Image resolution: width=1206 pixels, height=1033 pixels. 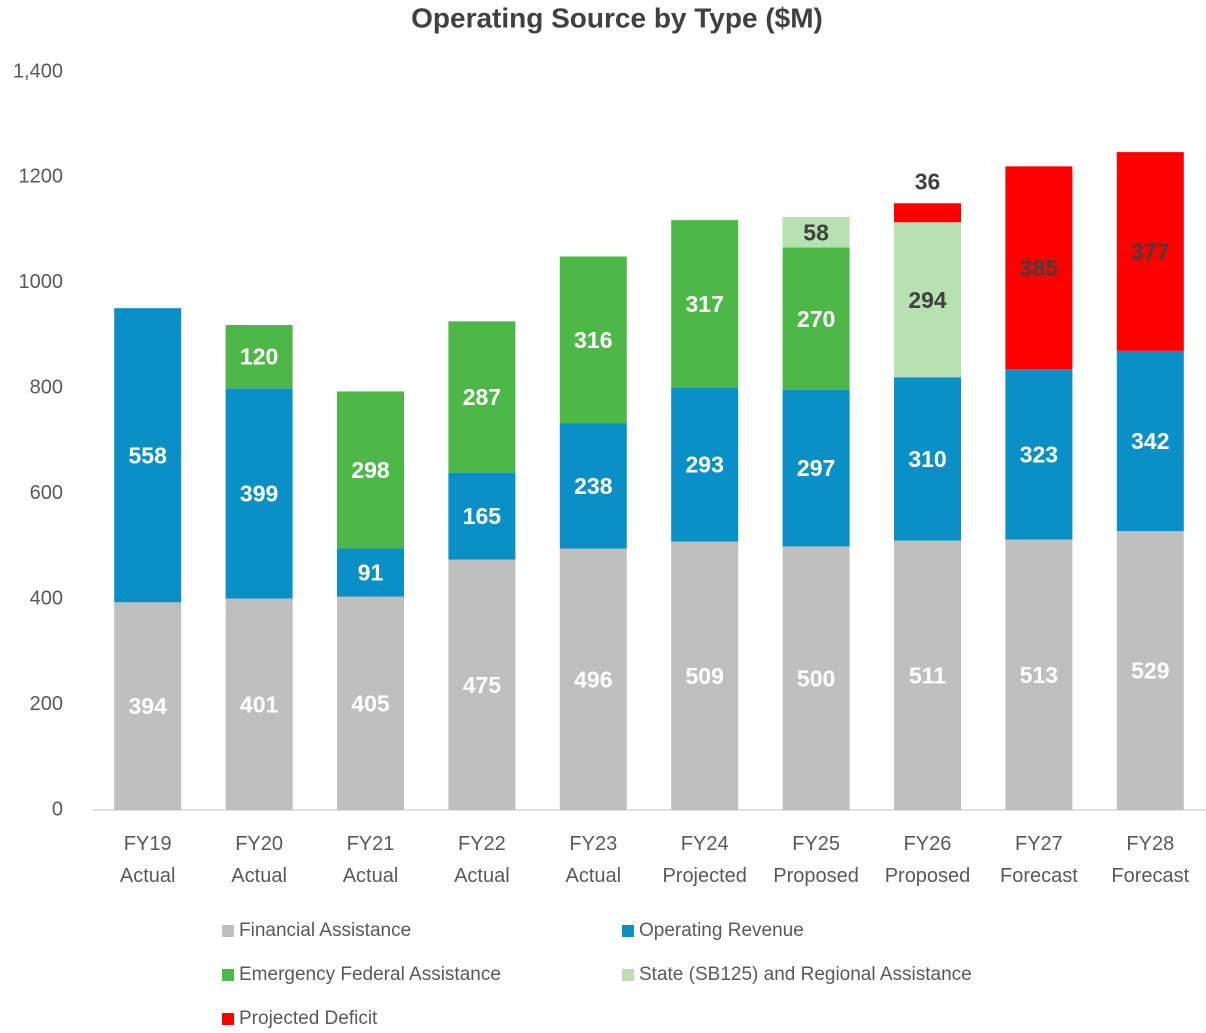 I want to click on data-label: 401, so click(x=259, y=704).